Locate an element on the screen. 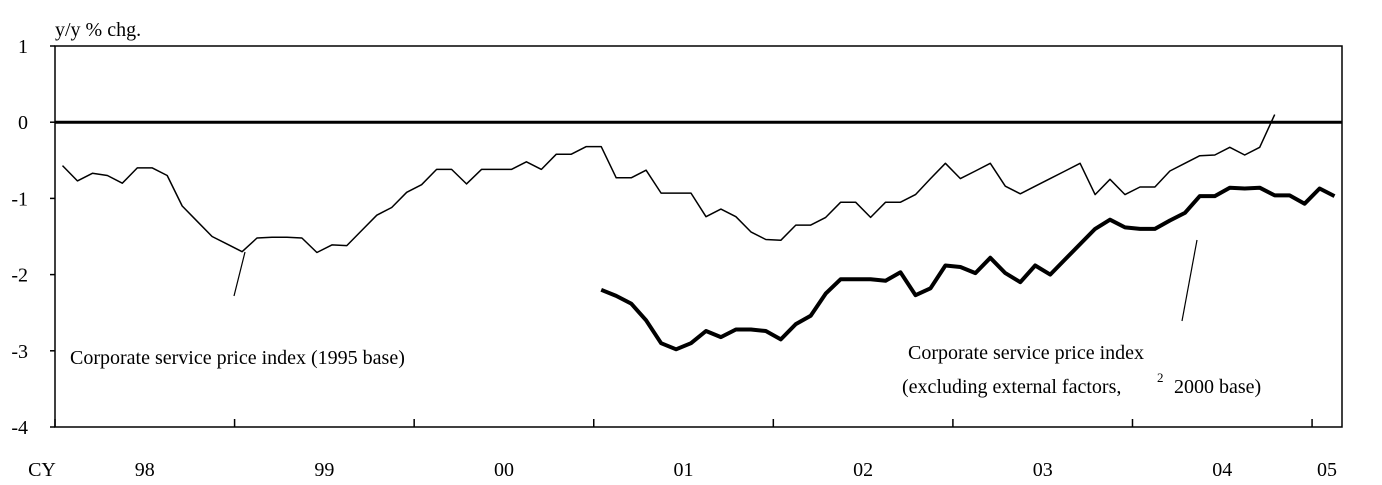 This screenshot has height=485, width=1382. x-tick-label: 05 is located at coordinates (1327, 470).